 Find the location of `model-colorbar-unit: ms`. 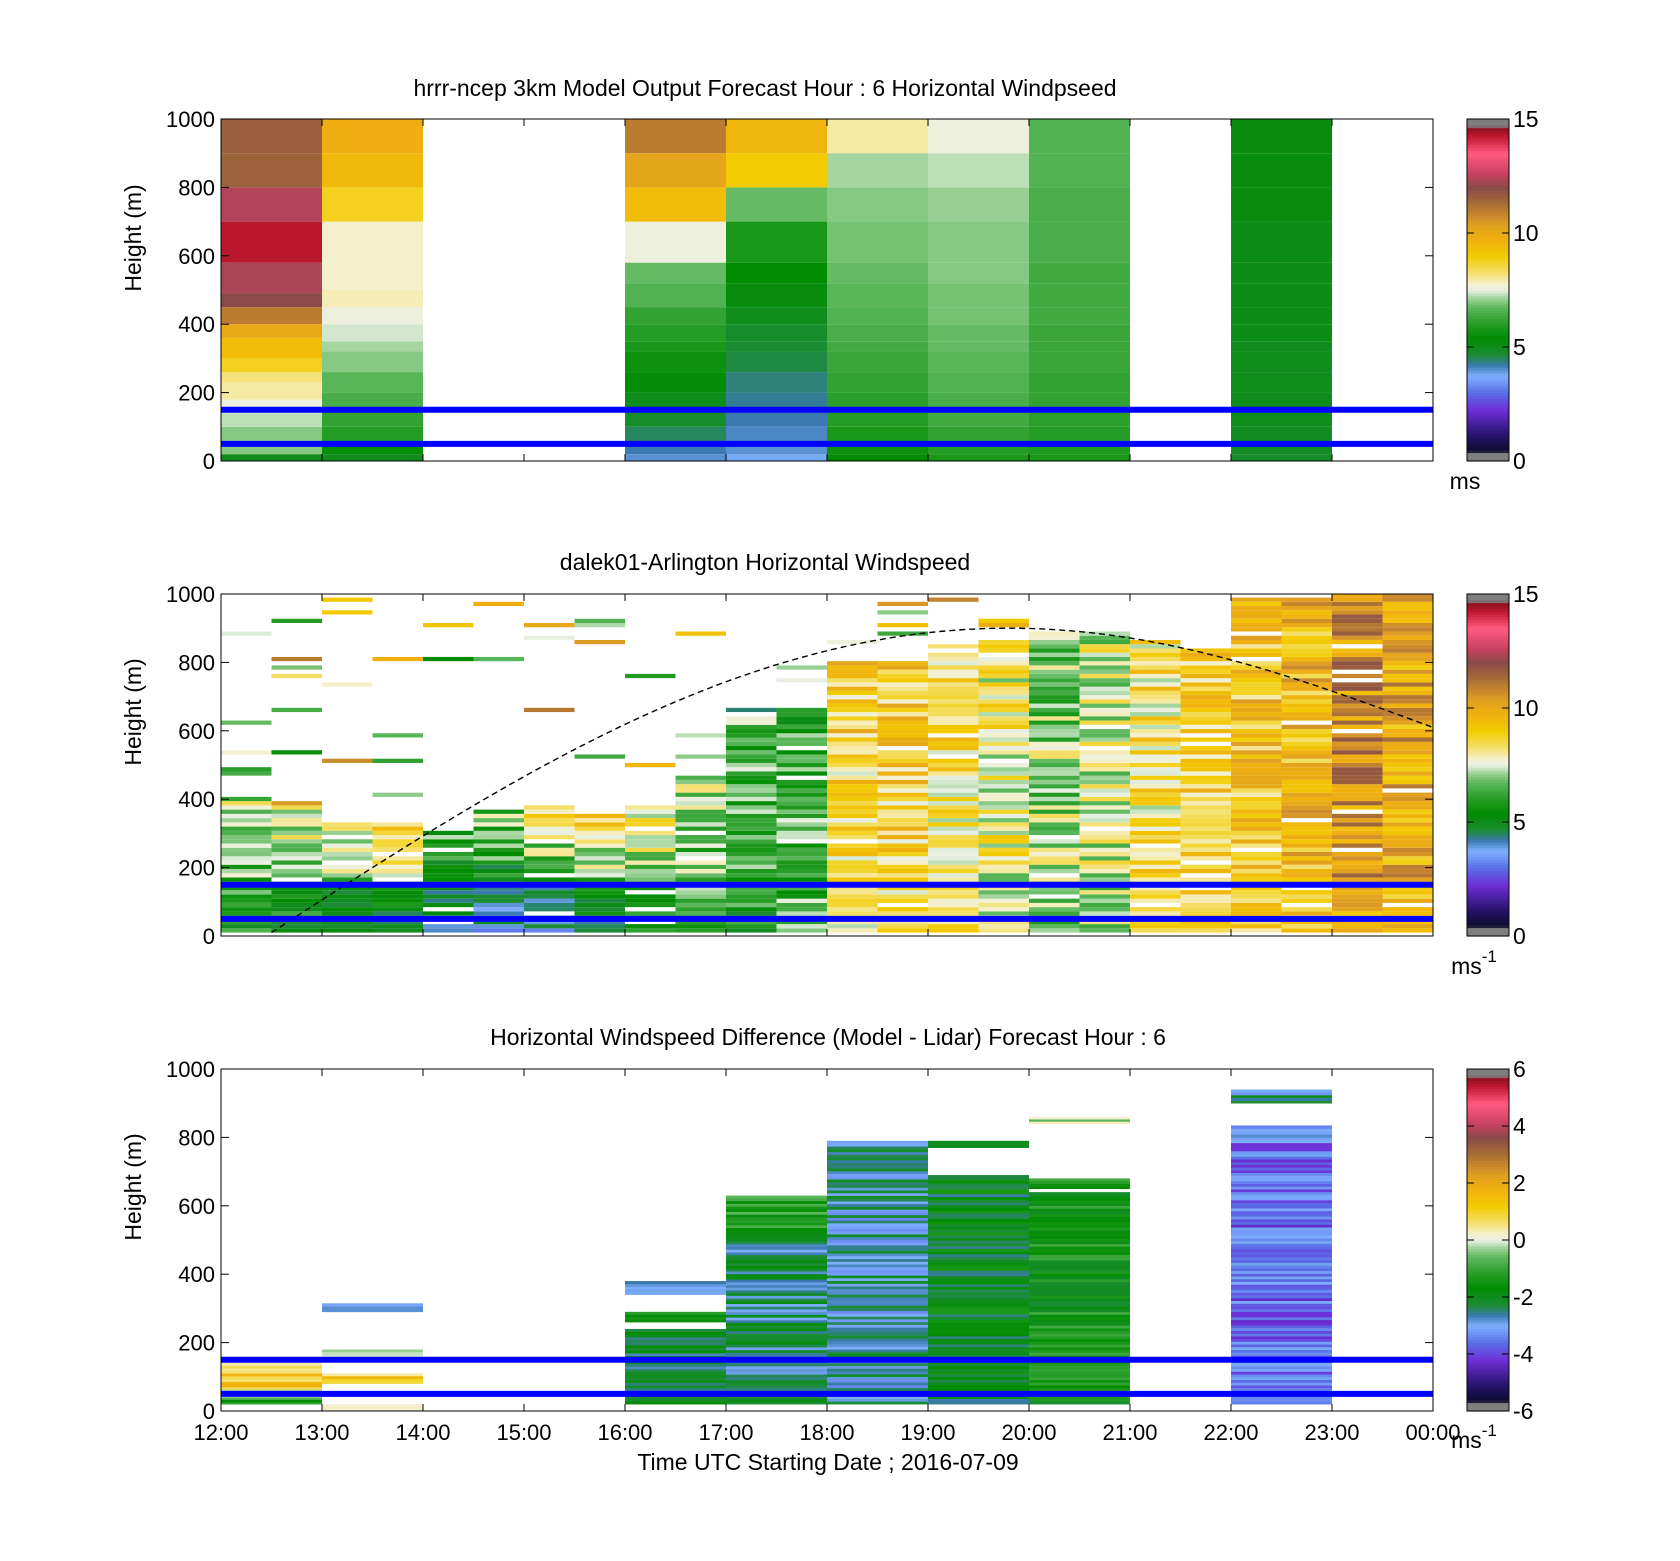

model-colorbar-unit: ms is located at coordinates (1465, 481).